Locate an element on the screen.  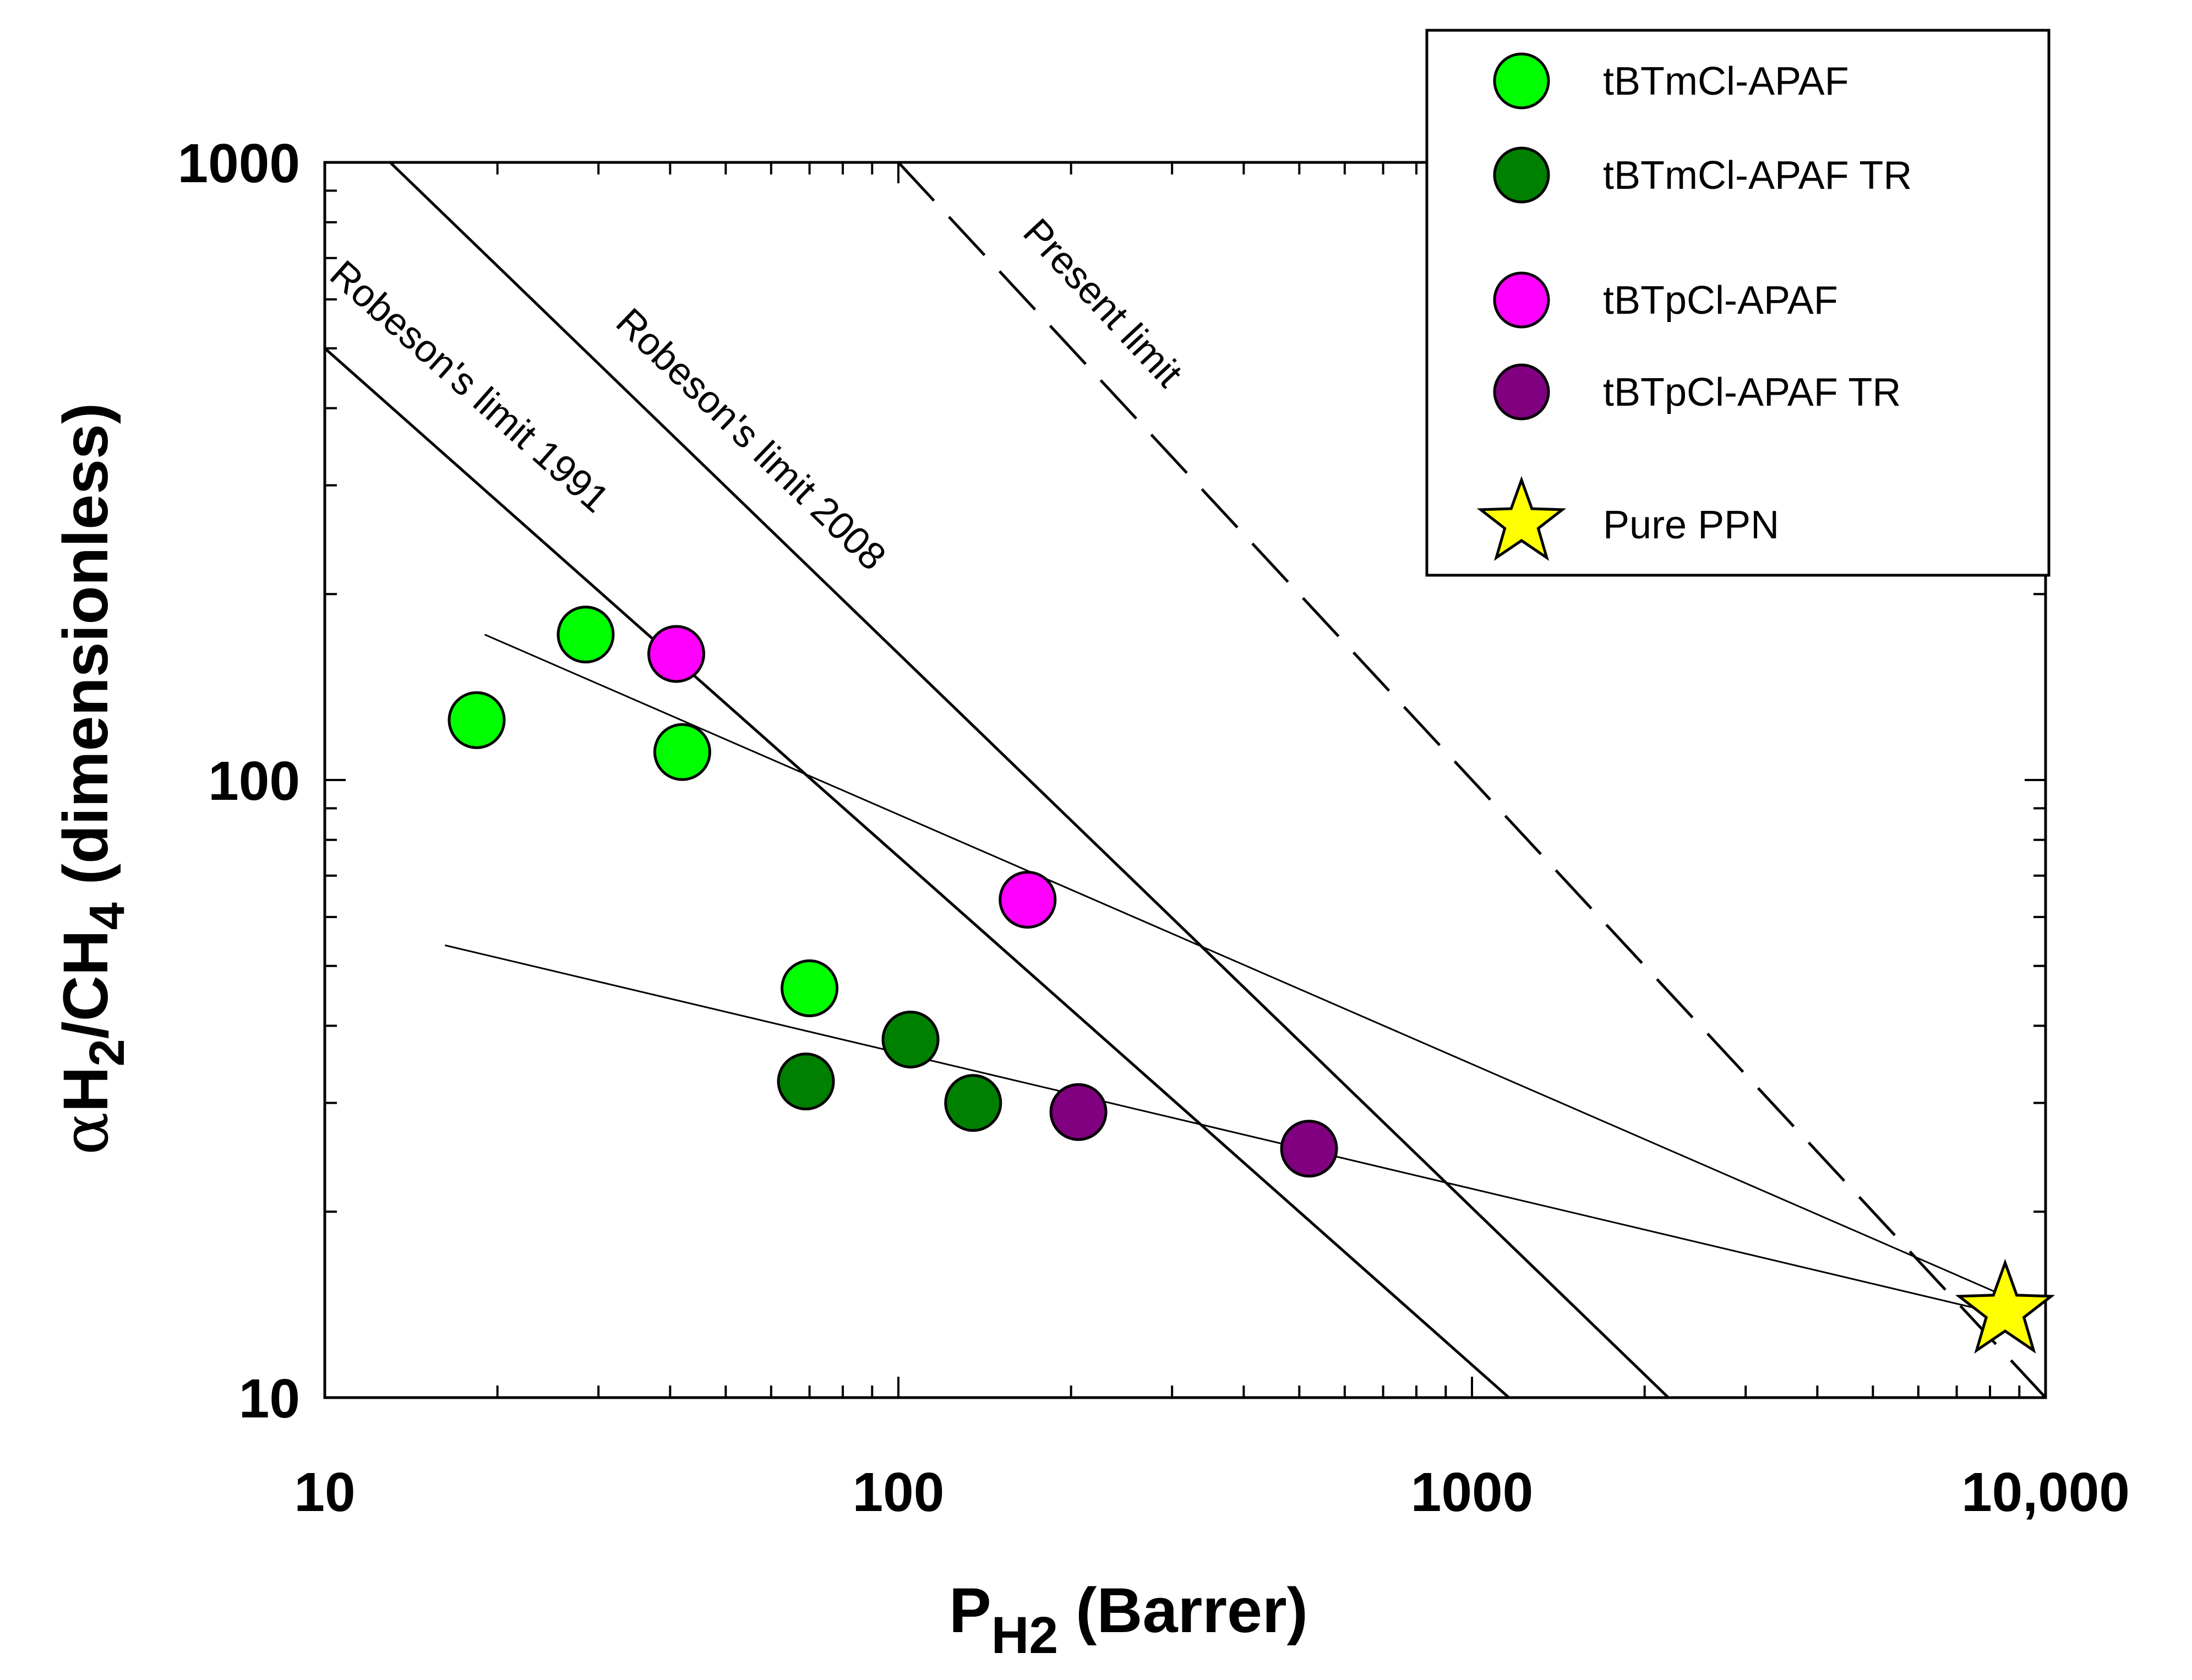
x-tick-label: 100 is located at coordinates (899, 1492).